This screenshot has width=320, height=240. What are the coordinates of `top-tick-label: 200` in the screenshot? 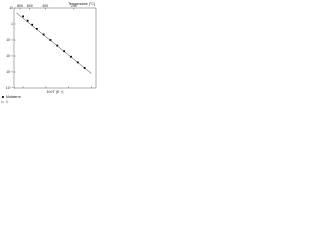 It's located at (74, 6).